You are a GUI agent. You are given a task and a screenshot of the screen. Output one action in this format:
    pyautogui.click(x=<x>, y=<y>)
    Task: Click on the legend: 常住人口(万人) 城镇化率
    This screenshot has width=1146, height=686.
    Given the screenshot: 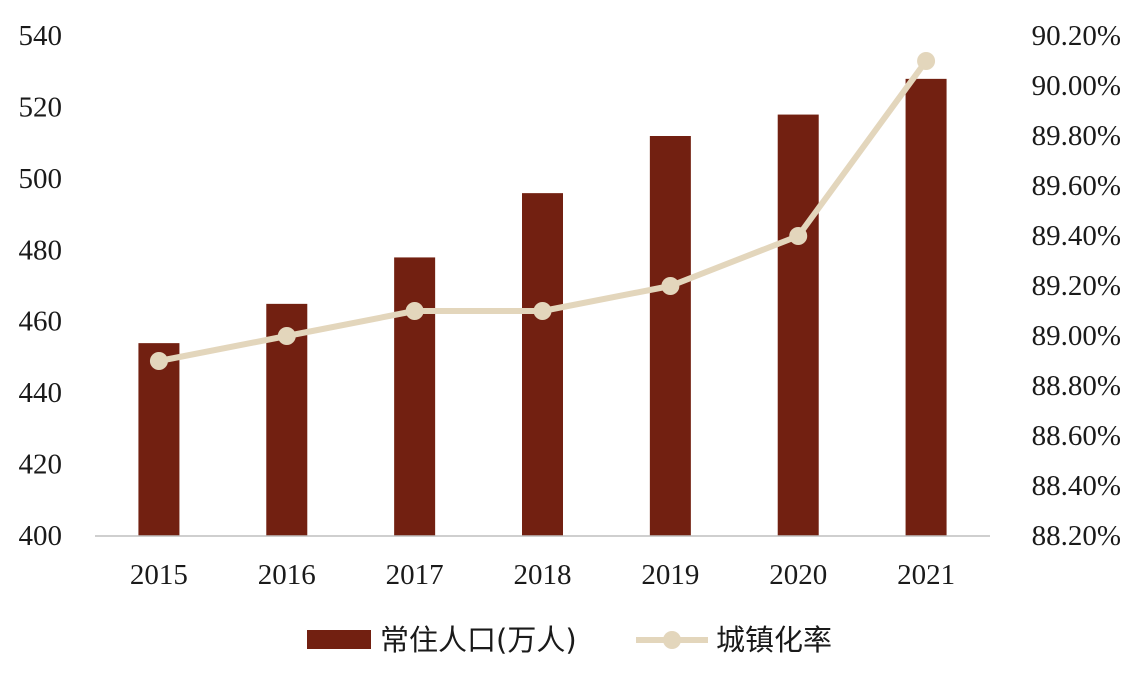 What is the action you would take?
    pyautogui.click(x=569, y=640)
    